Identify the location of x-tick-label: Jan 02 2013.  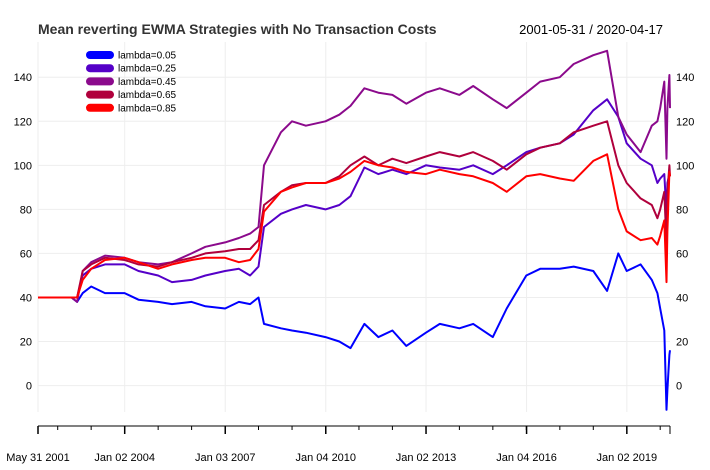
(426, 458).